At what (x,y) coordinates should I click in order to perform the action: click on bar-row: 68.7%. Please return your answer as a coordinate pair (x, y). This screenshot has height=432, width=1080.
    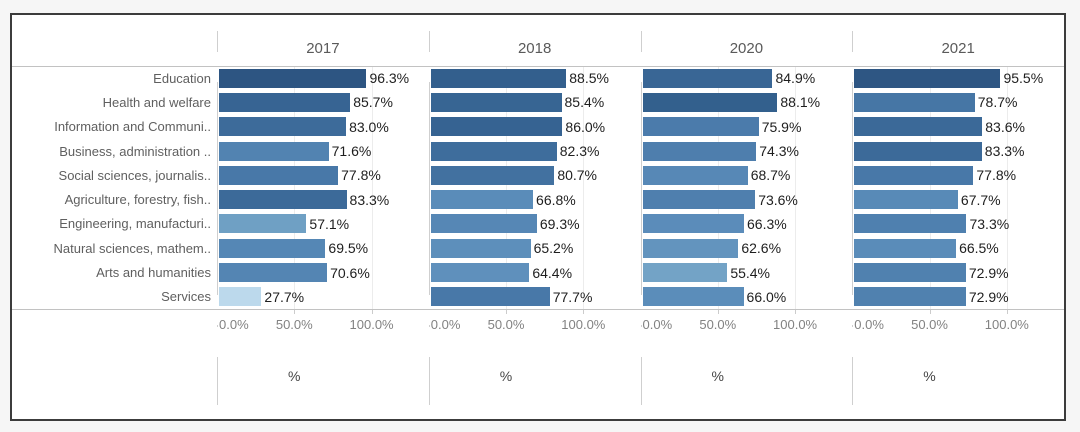
    Looking at the image, I should click on (747, 175).